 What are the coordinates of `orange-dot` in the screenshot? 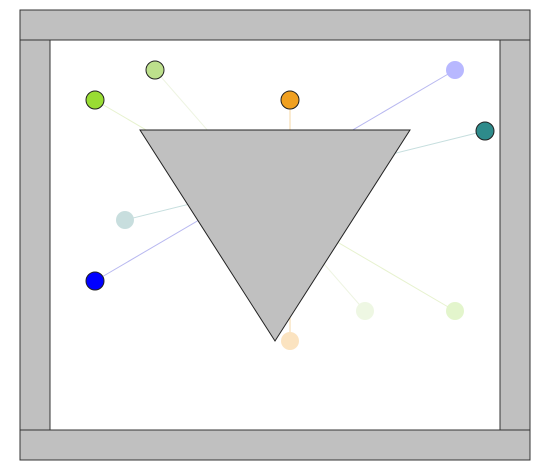 It's located at (290, 100).